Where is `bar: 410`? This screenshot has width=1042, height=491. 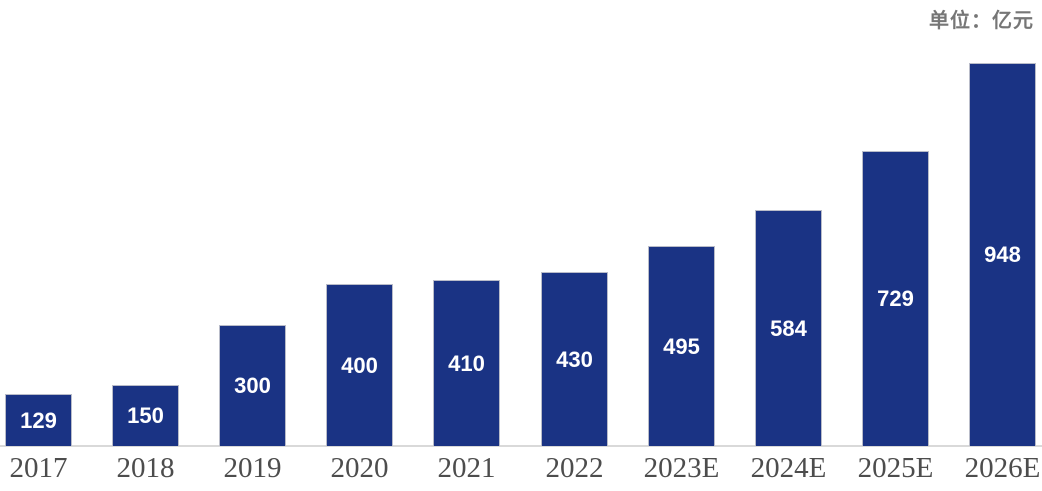 bar: 410 is located at coordinates (466, 363).